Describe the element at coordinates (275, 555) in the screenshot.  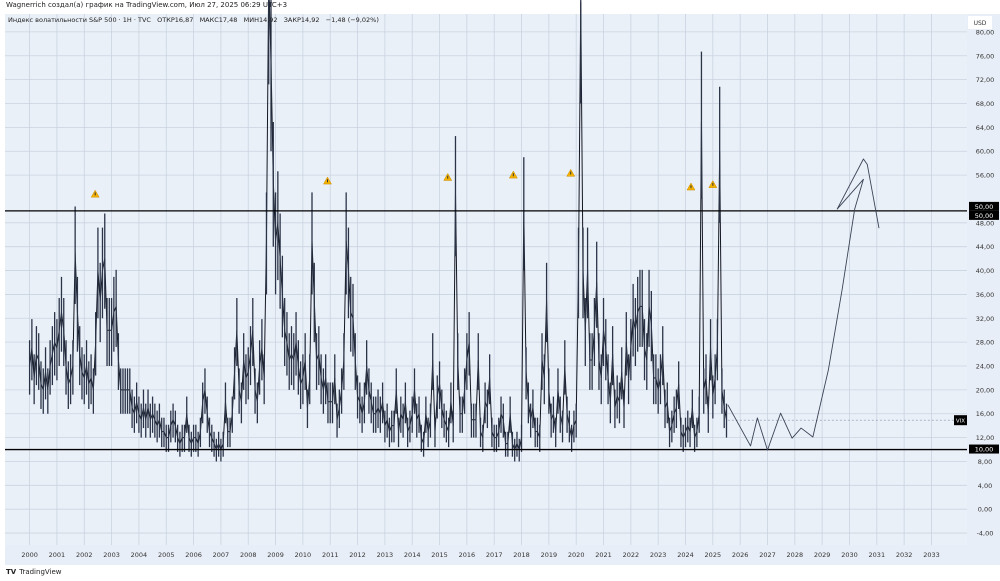
I see `x-tick-label: 2009` at that location.